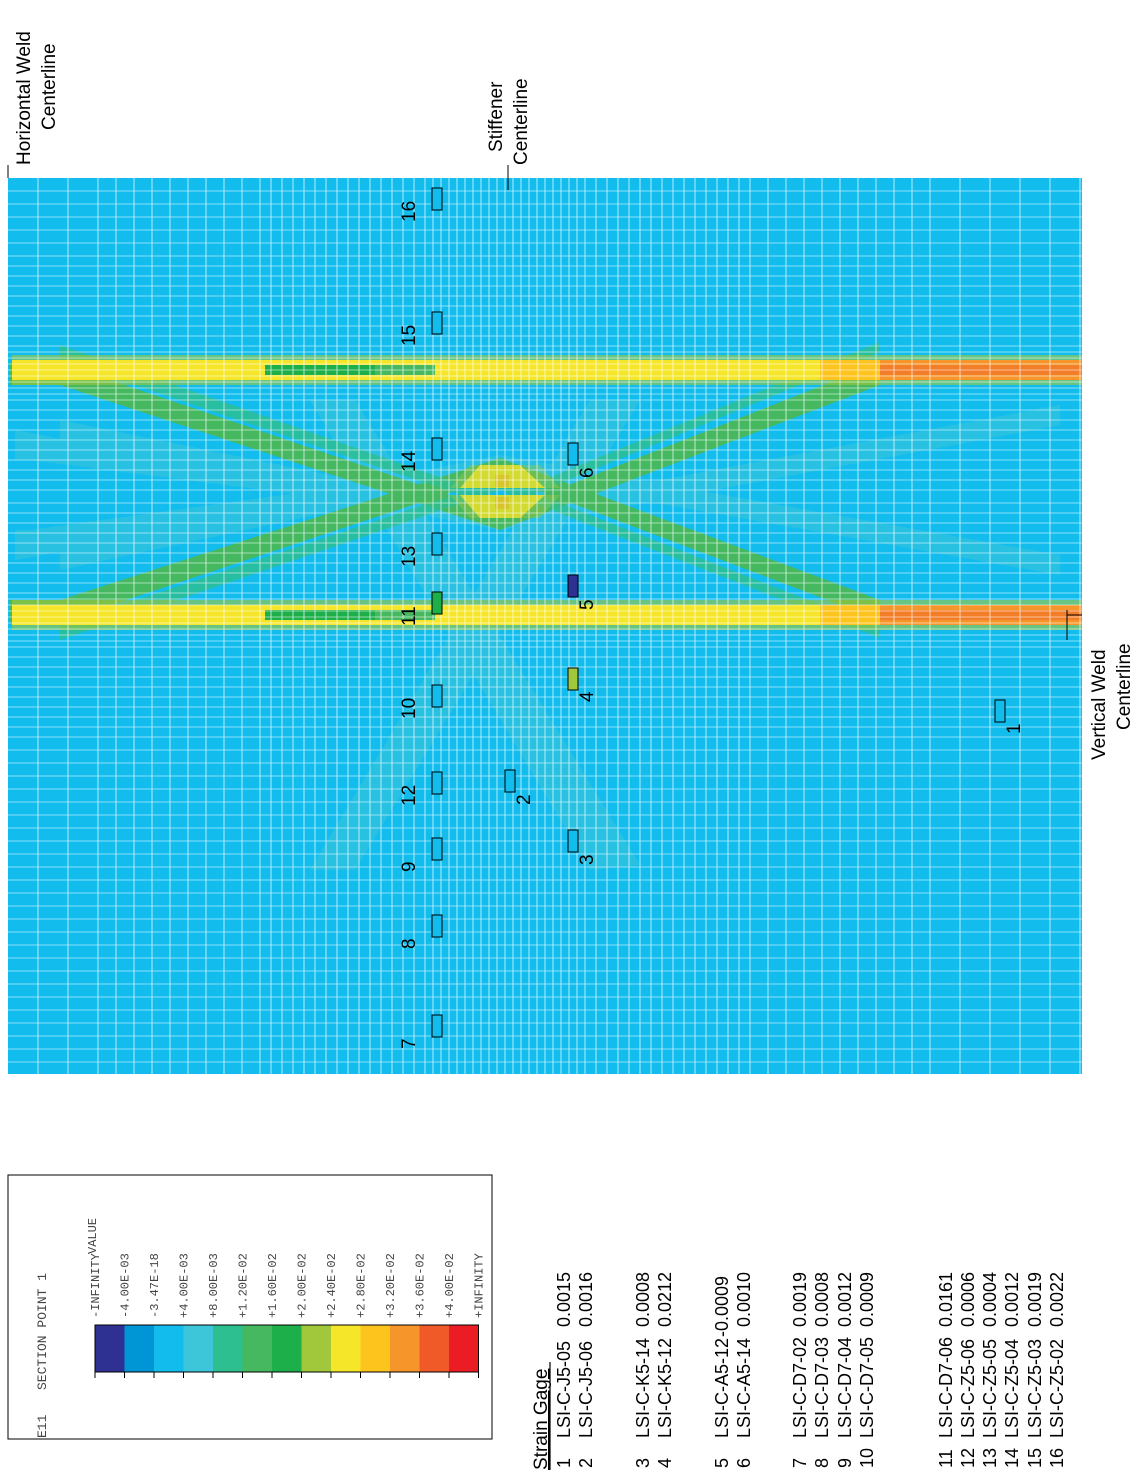 The image size is (1139, 1484). What do you see at coordinates (1057, 1388) in the screenshot?
I see `gage-id: LSI-C-Z5-02` at bounding box center [1057, 1388].